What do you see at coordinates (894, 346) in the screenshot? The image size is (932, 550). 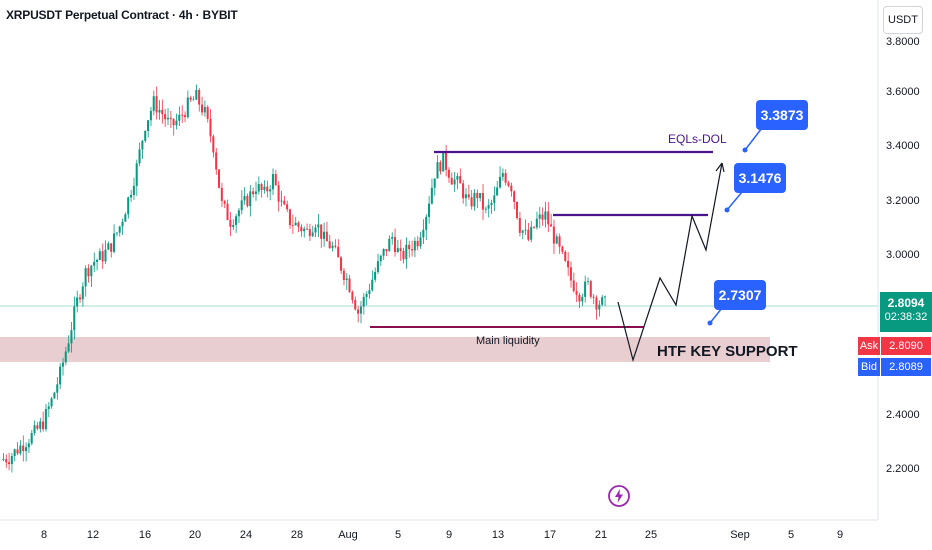 I see `ask-row: Ask 2.8090` at bounding box center [894, 346].